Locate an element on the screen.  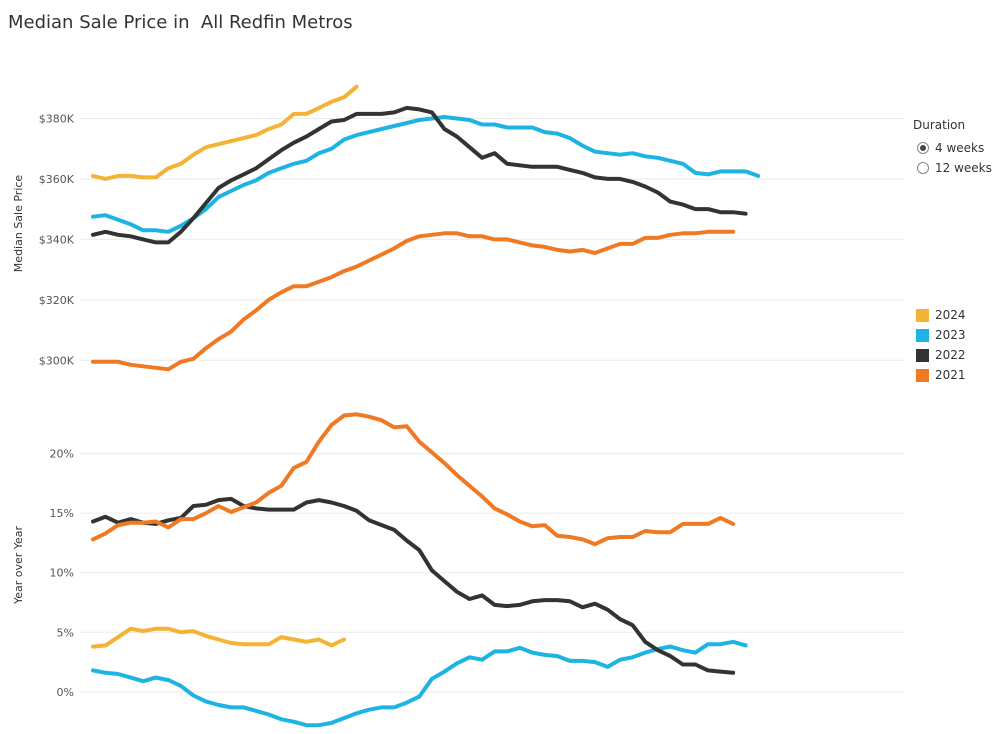
legend-label: 2021 is located at coordinates (950, 375).